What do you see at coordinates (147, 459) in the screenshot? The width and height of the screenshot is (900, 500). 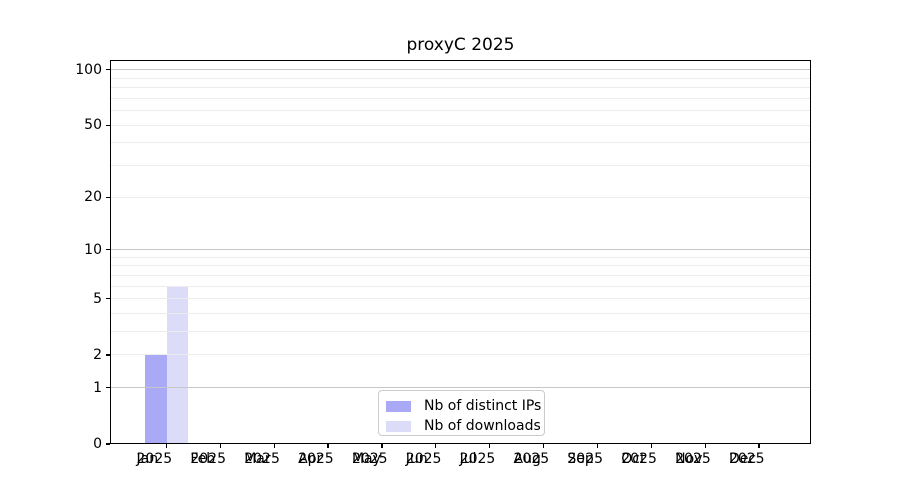 I see `month-label: Jan` at bounding box center [147, 459].